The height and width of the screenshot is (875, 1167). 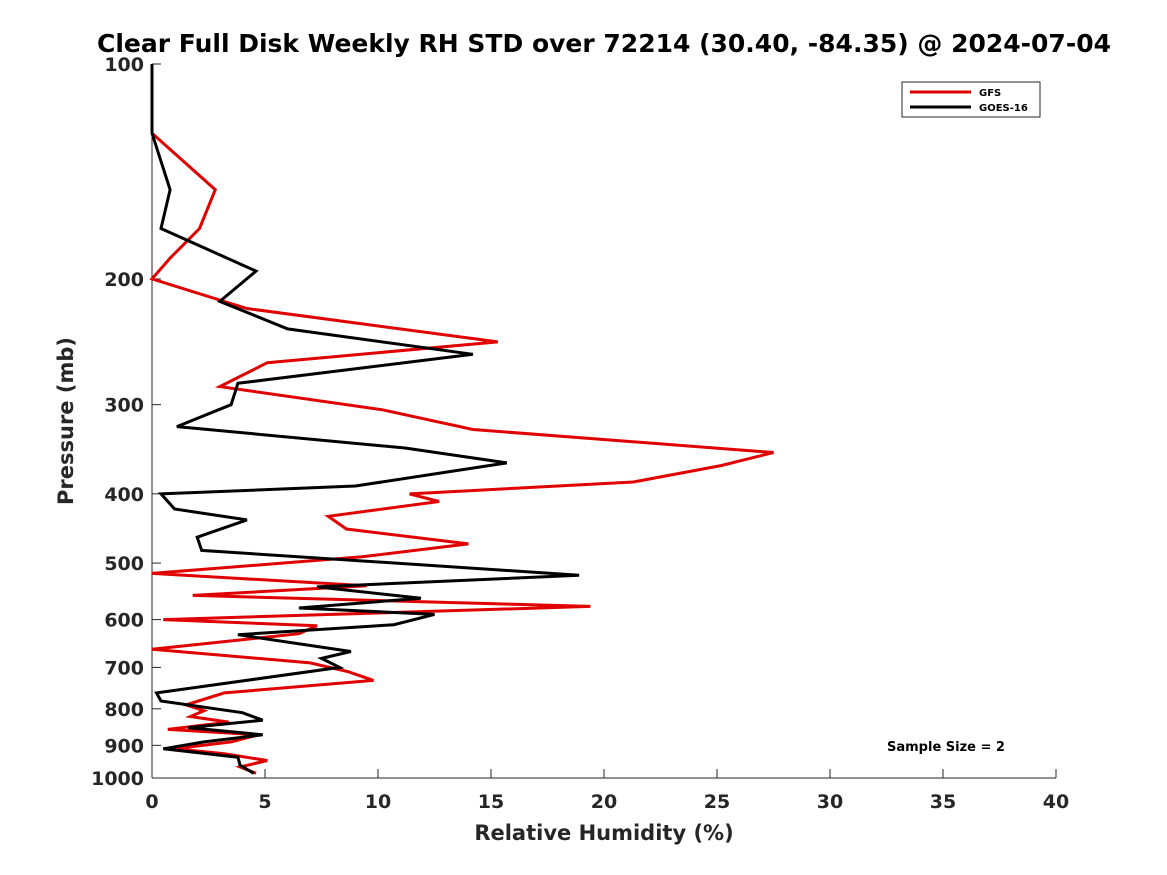 What do you see at coordinates (124, 65) in the screenshot?
I see `y-tick-label: 100` at bounding box center [124, 65].